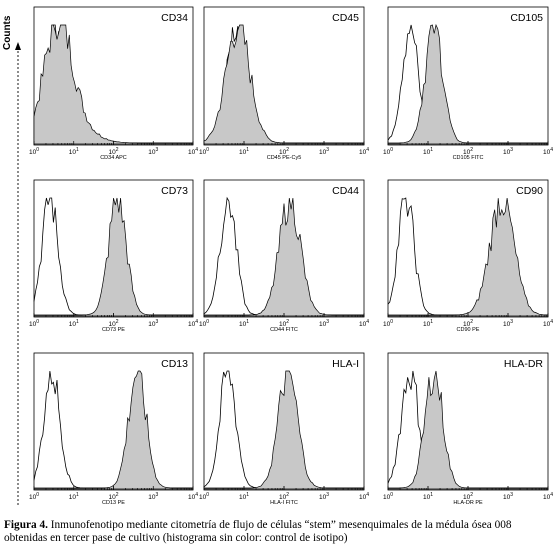 The image size is (556, 549). I want to click on histogram-panel-cd13: CD13 100 10¹ 10² 10³ 10⁴ CD13 PE, so click(113, 429).